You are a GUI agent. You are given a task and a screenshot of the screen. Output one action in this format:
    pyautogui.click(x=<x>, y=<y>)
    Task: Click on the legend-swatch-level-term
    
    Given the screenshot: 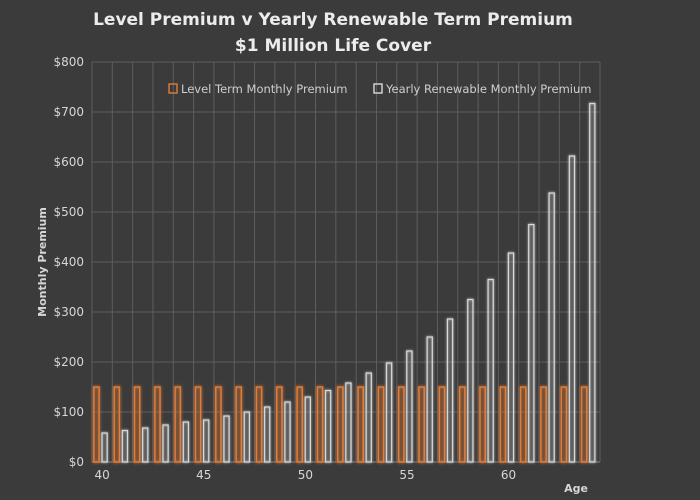 What is the action you would take?
    pyautogui.click(x=173, y=88)
    